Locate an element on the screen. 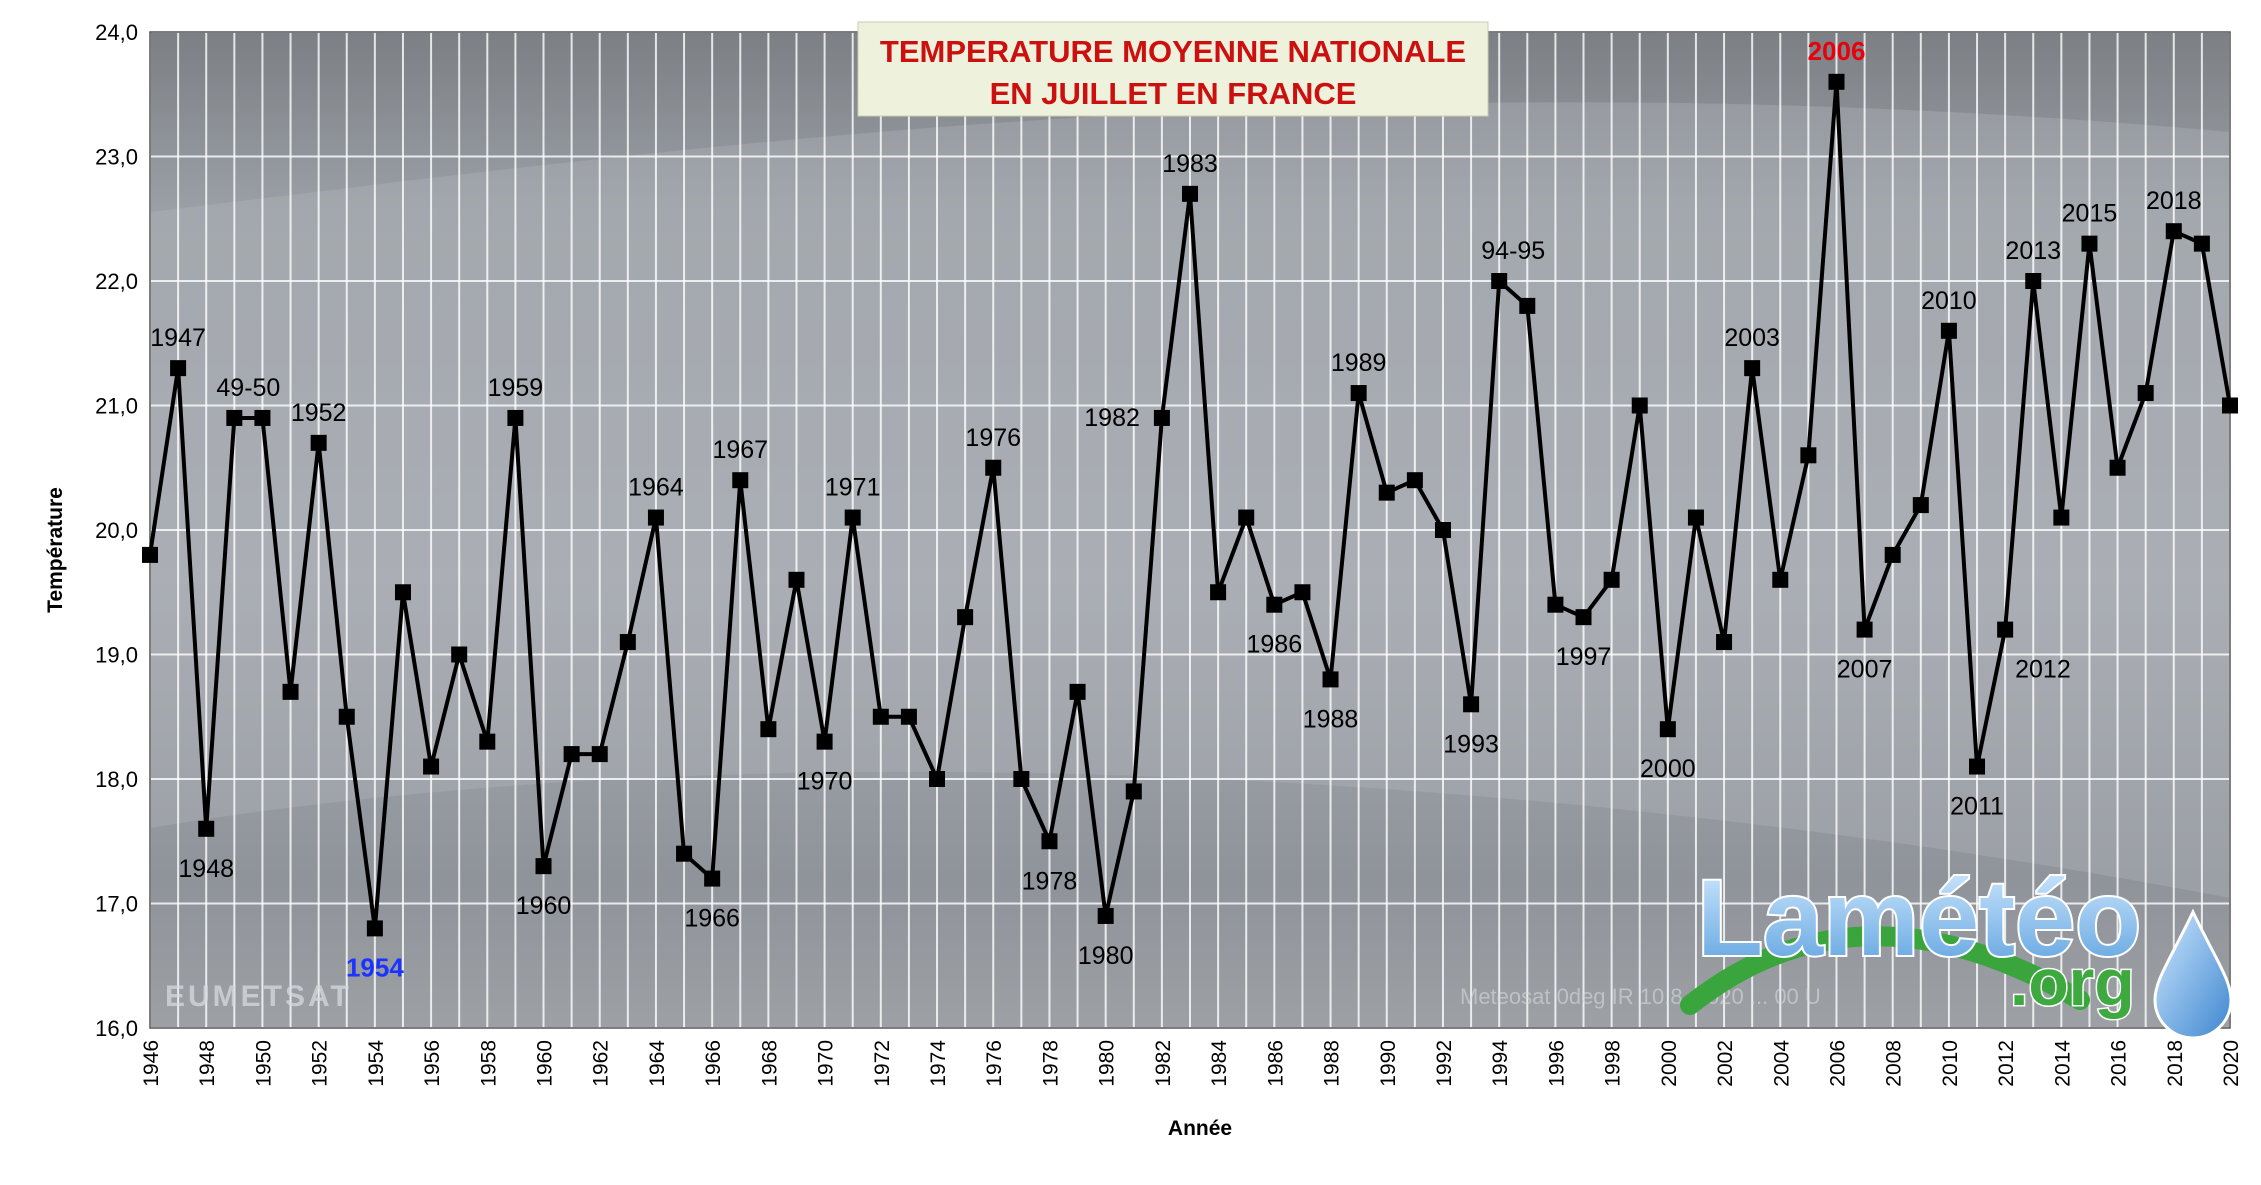  water-drop-icon is located at coordinates (2193, 974).